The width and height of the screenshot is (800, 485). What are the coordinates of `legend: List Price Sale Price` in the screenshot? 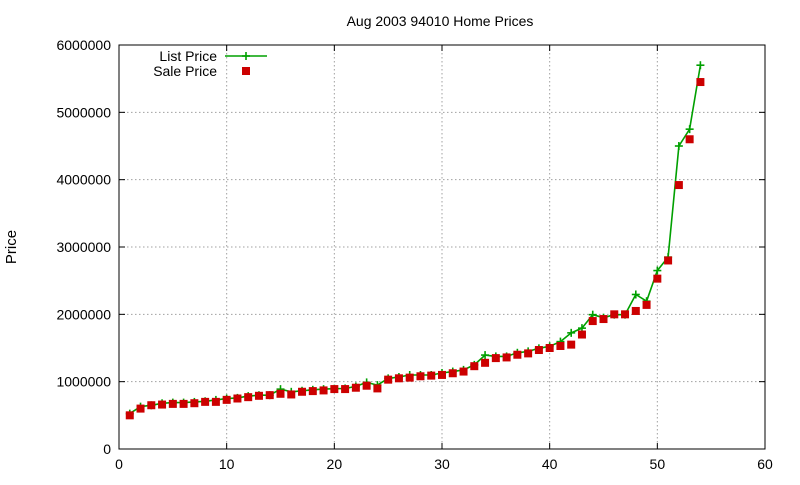 It's located at (210, 63).